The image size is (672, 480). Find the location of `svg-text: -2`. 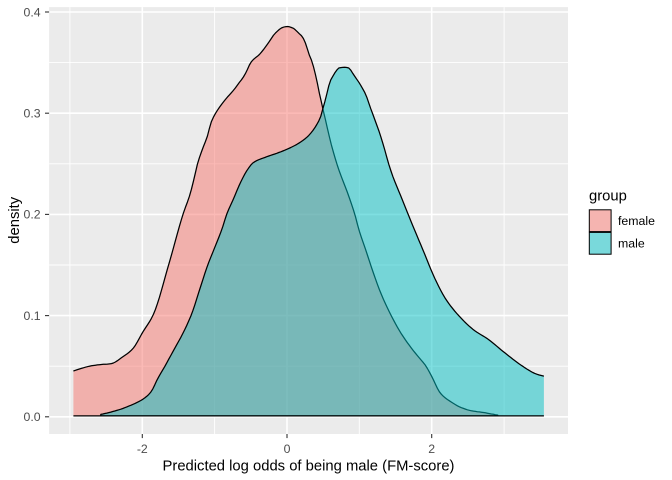

svg-text: -2 is located at coordinates (142, 449).